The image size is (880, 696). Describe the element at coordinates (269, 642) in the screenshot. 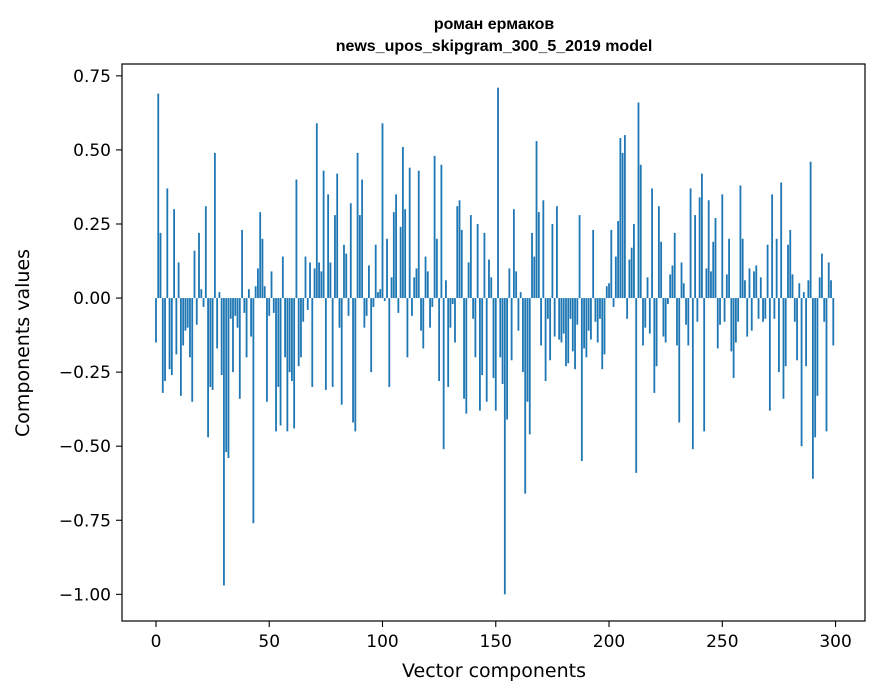

I see `x-tick-label-50: 50` at that location.